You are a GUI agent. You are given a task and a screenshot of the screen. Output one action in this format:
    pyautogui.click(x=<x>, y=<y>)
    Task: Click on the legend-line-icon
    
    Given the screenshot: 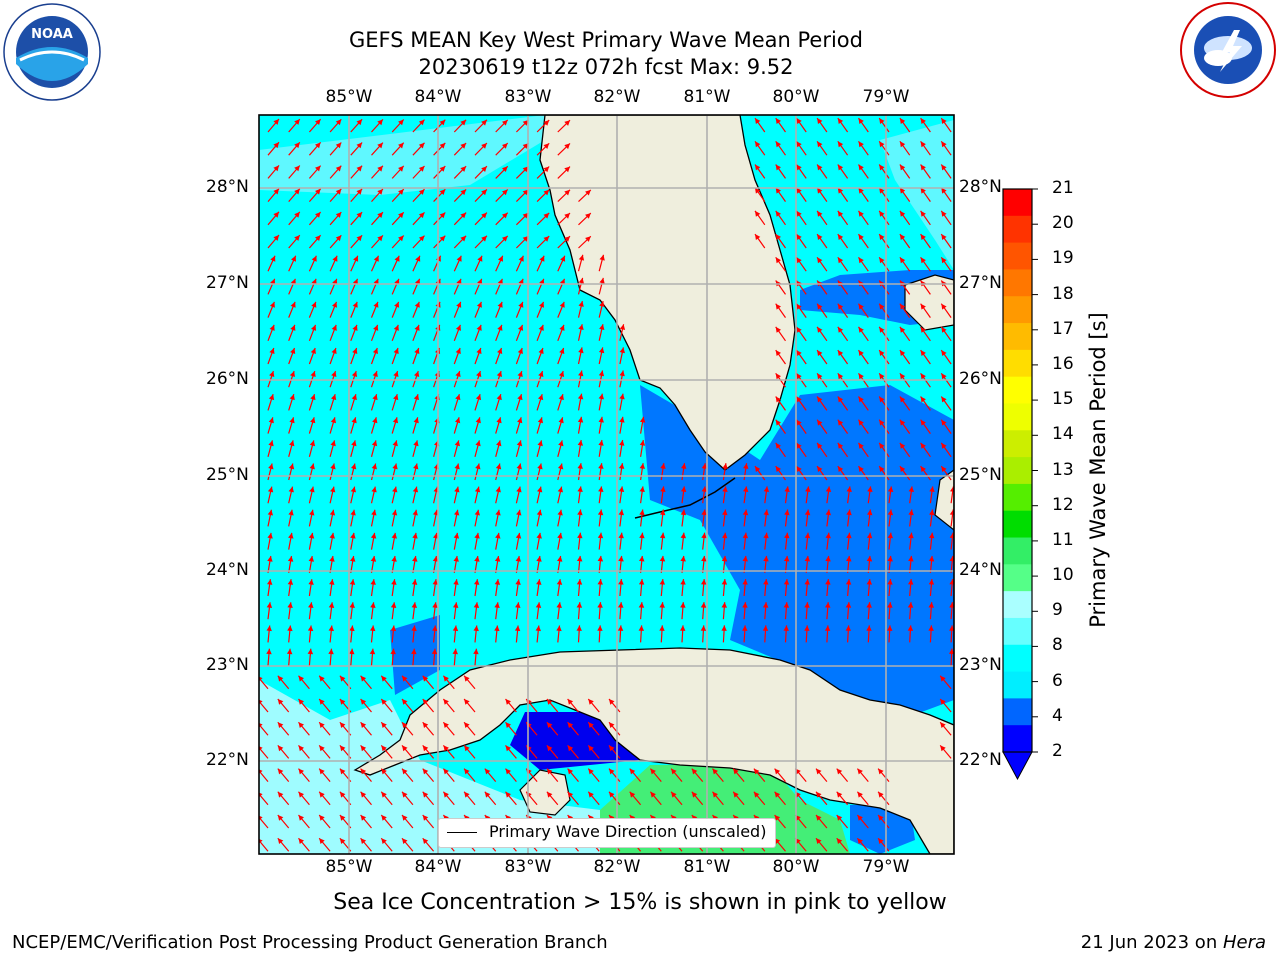 What is the action you would take?
    pyautogui.click(x=462, y=832)
    